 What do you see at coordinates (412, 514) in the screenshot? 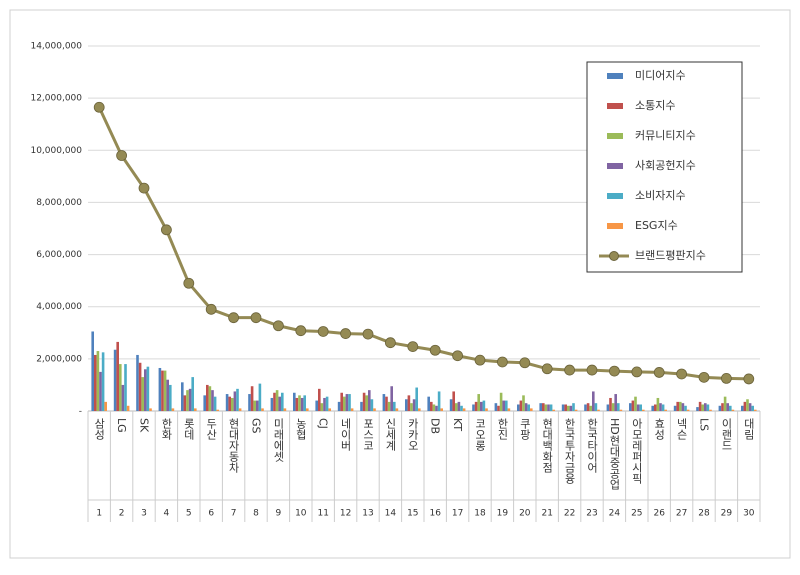
I see `rank-label: 15` at bounding box center [412, 514].